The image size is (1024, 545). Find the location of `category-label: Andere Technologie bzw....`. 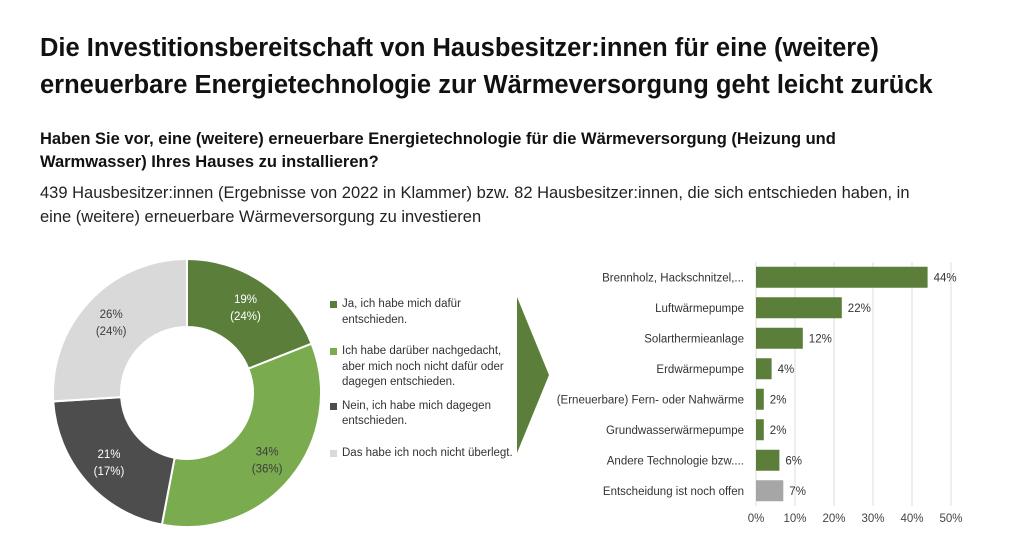

category-label: Andere Technologie bzw.... is located at coordinates (675, 461).